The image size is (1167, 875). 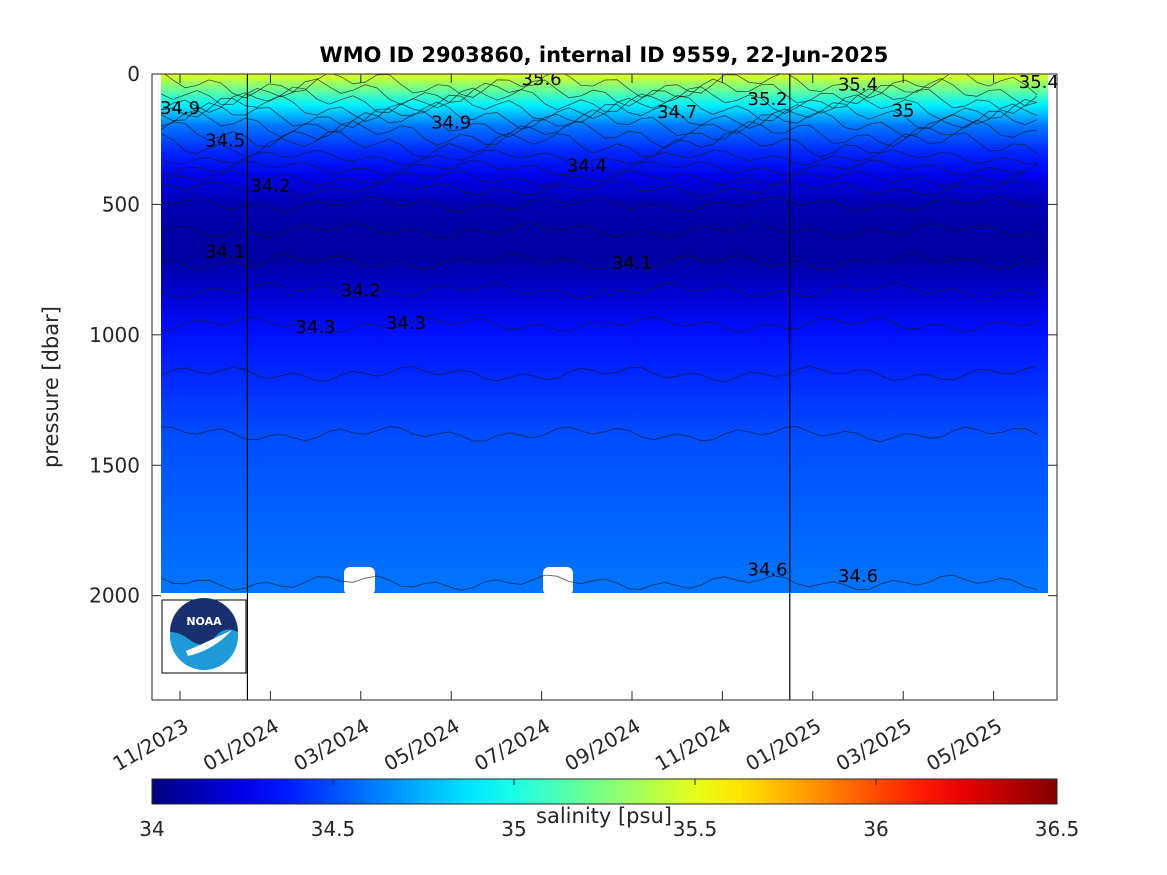 What do you see at coordinates (133, 74) in the screenshot?
I see `y-tick-label: 0` at bounding box center [133, 74].